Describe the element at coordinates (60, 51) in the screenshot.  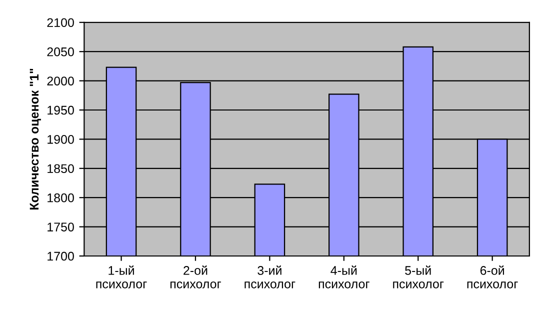
I see `y-tick-label: 2050` at that location.